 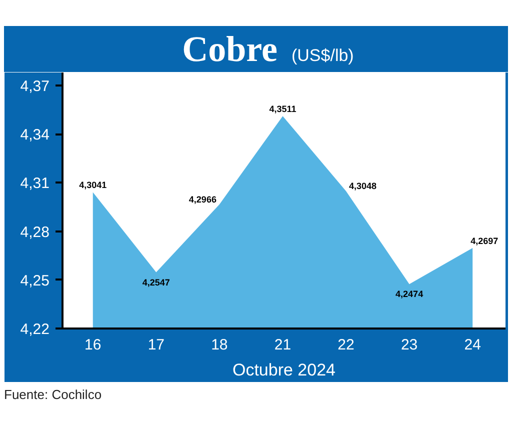 What do you see at coordinates (35, 86) in the screenshot?
I see `y-tick-label: 4,37` at bounding box center [35, 86].